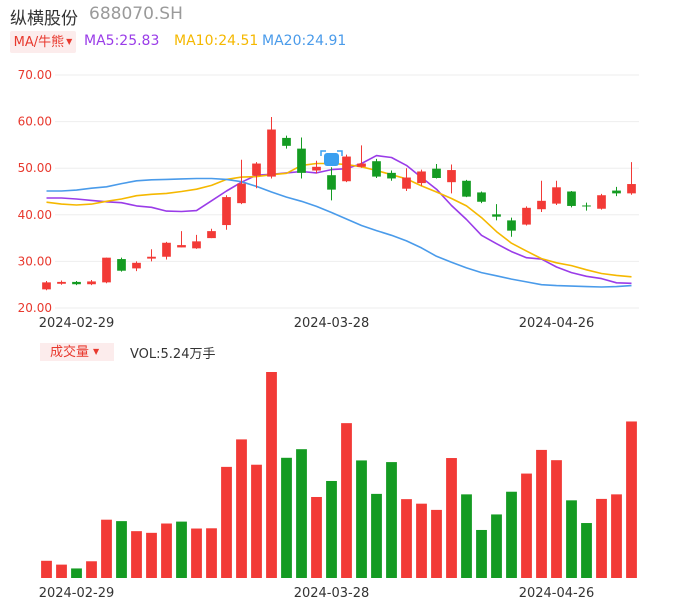 The height and width of the screenshot is (606, 686). I want to click on event-marker, so click(331, 158).